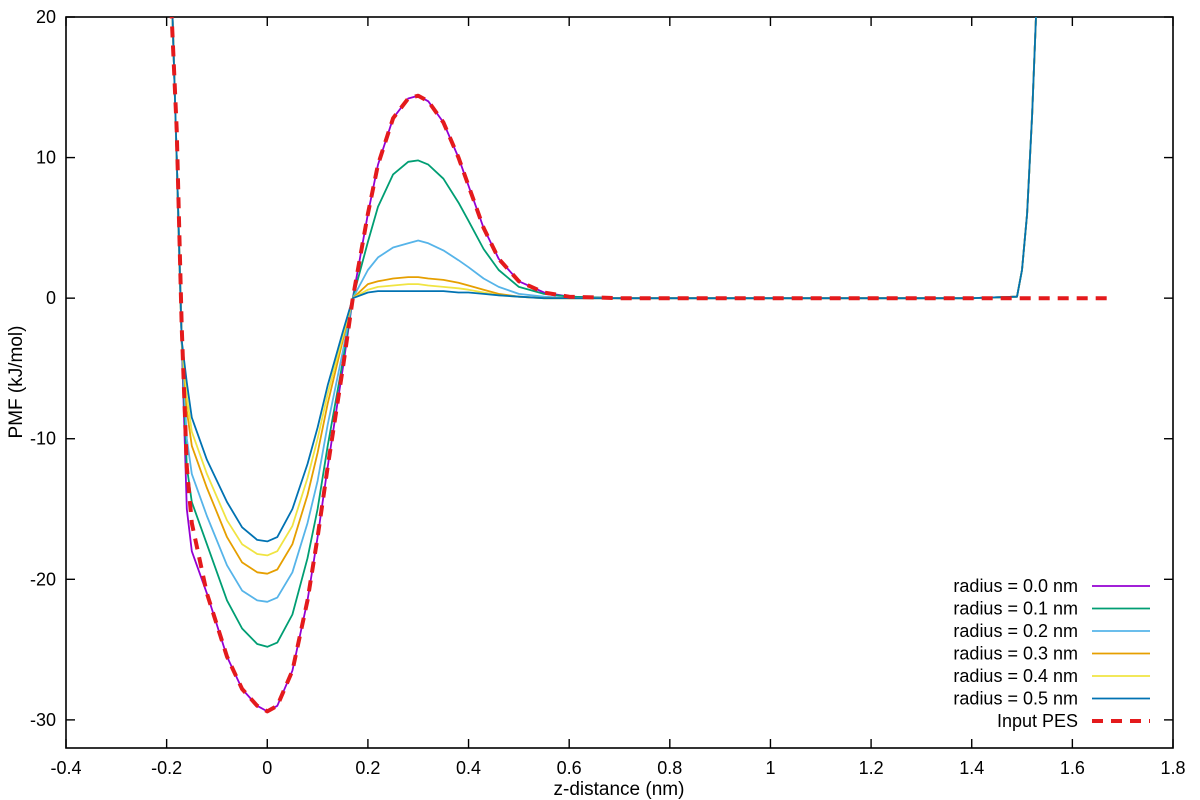 The height and width of the screenshot is (800, 1200). Describe the element at coordinates (871, 768) in the screenshot. I see `x-tick-label: 1.2` at that location.